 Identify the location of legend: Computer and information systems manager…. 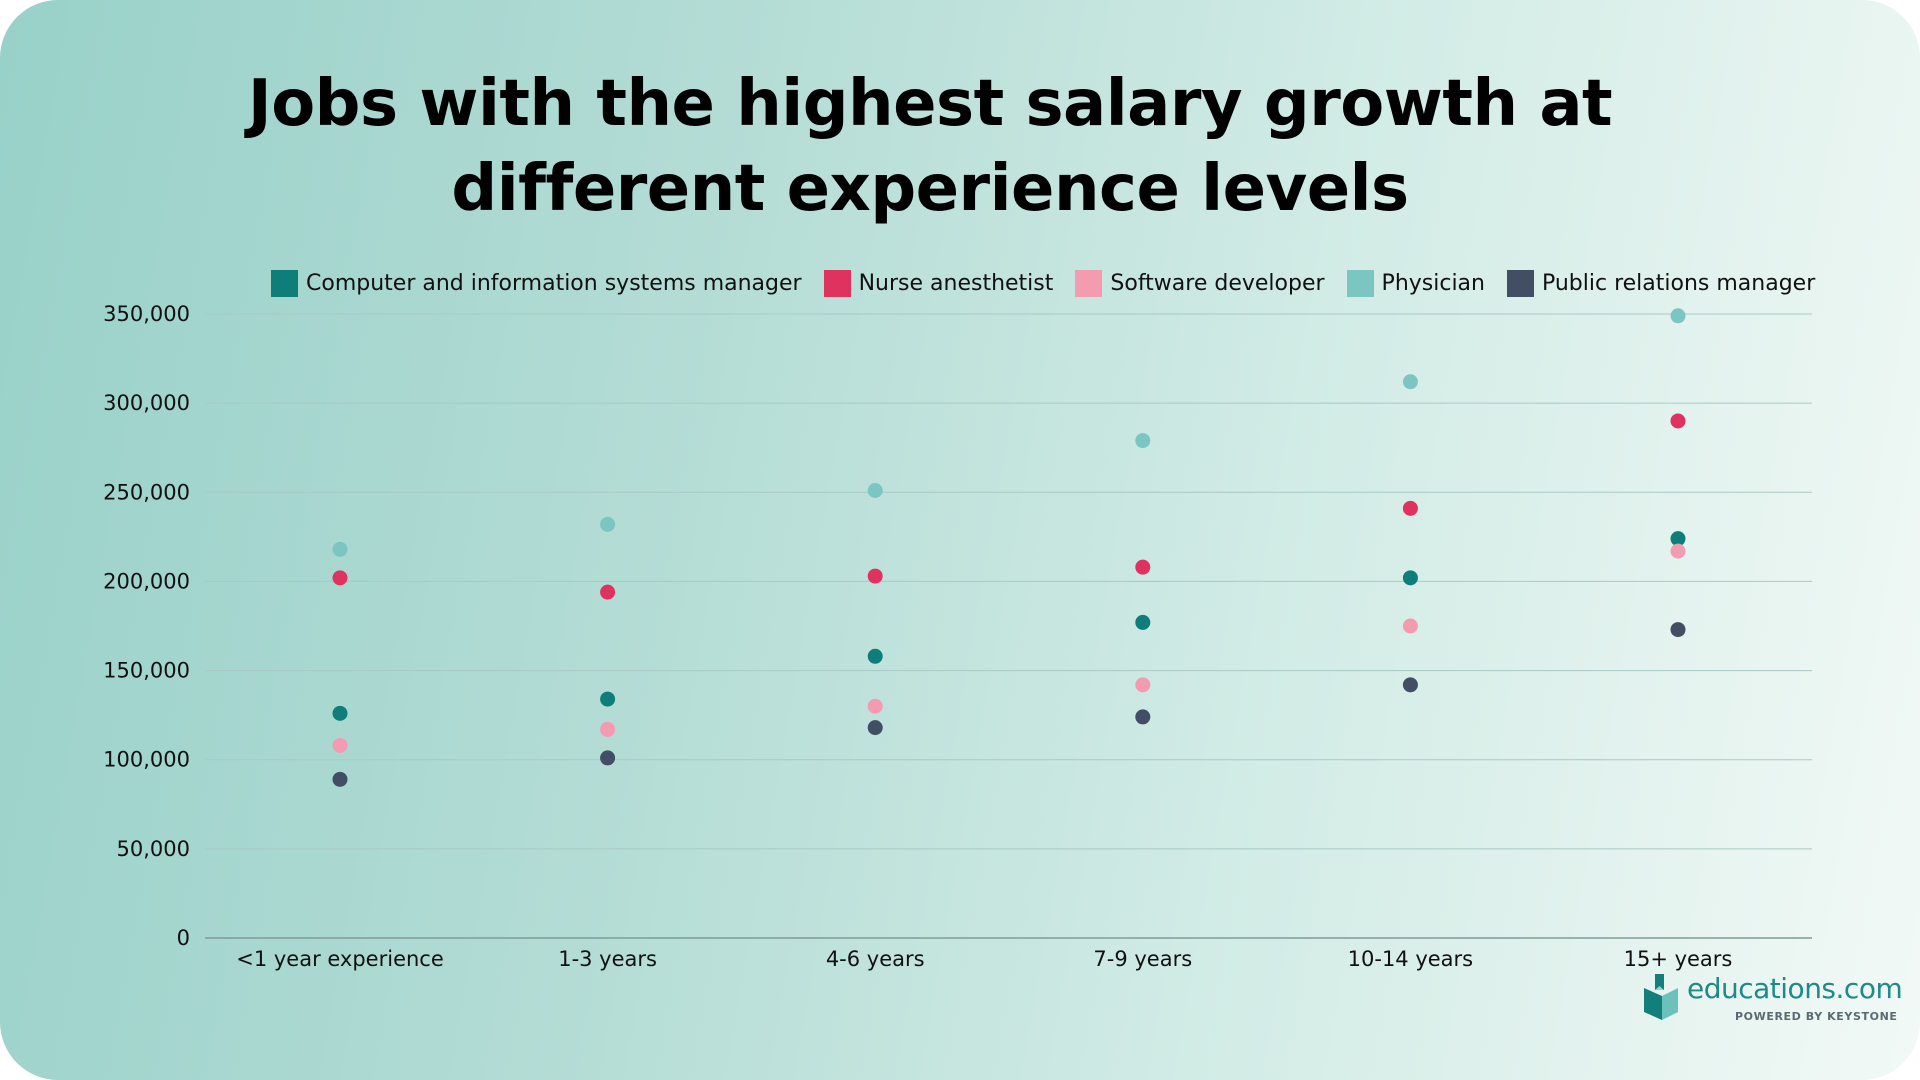
(1054, 283).